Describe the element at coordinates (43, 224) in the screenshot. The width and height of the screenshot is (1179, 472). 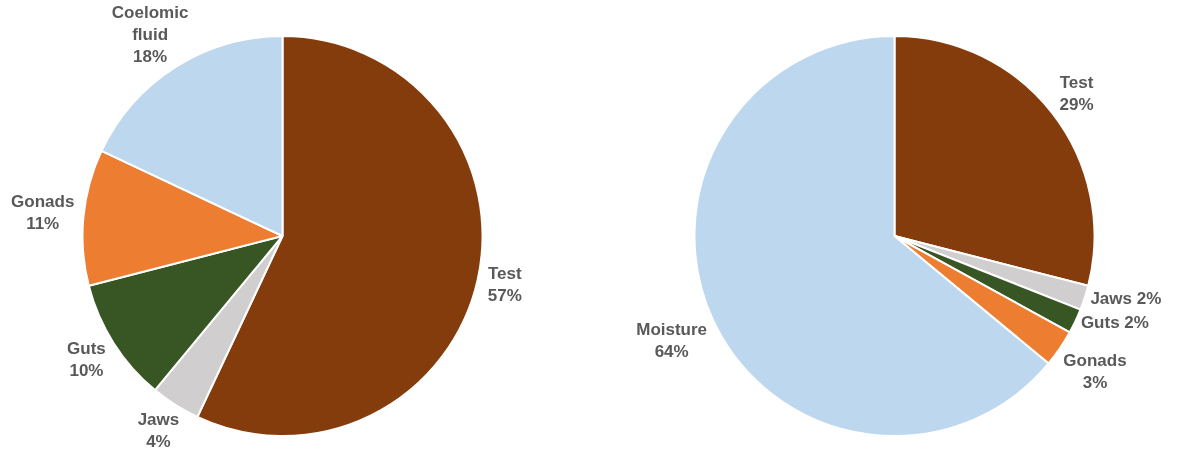
I see `data-label: 11%` at that location.